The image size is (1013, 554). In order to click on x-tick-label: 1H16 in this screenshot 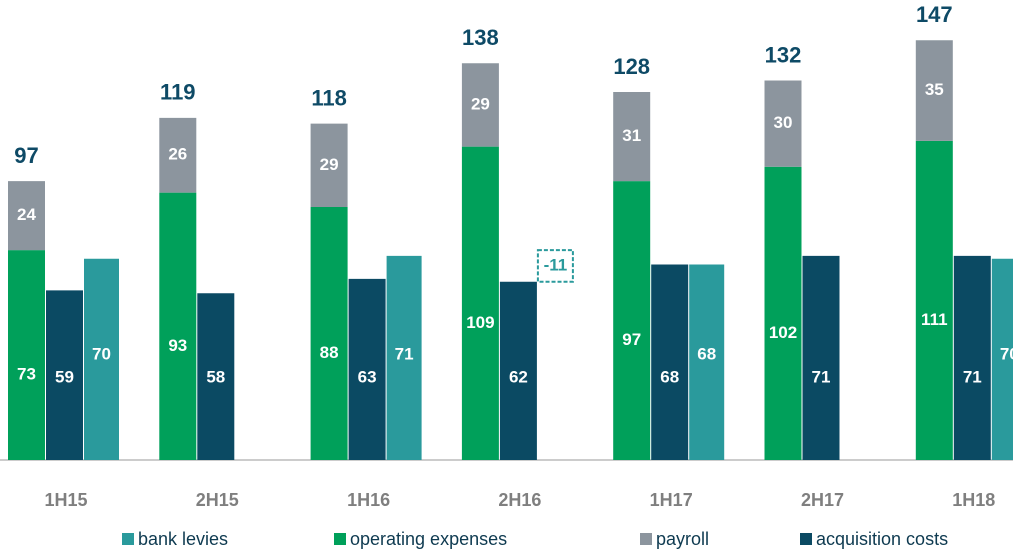, I will do `click(368, 500)`.